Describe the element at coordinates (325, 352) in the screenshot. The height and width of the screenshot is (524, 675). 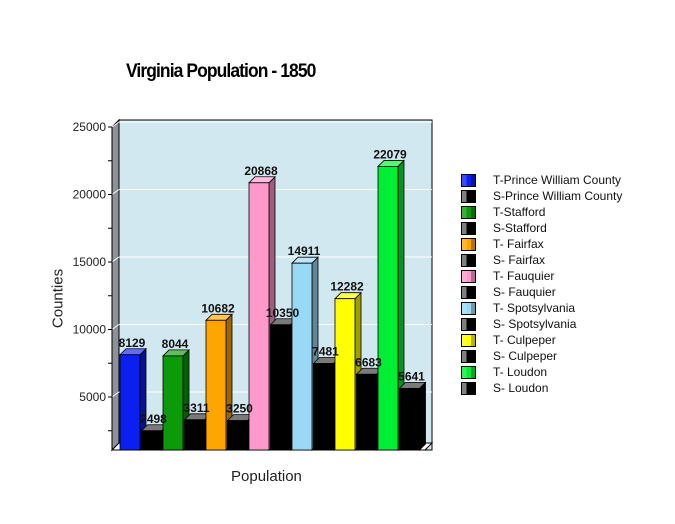
I see `value-label: 7481` at that location.